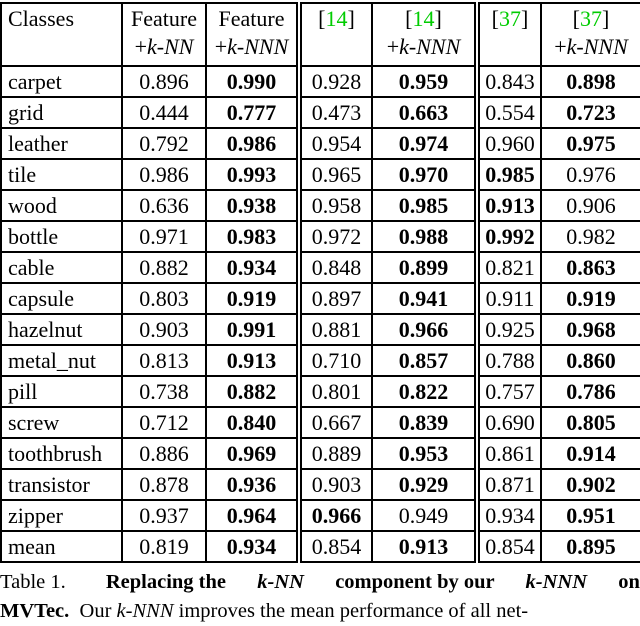 Image resolution: width=640 pixels, height=626 pixels. I want to click on caption-bold-text: MVTec., so click(35, 611).